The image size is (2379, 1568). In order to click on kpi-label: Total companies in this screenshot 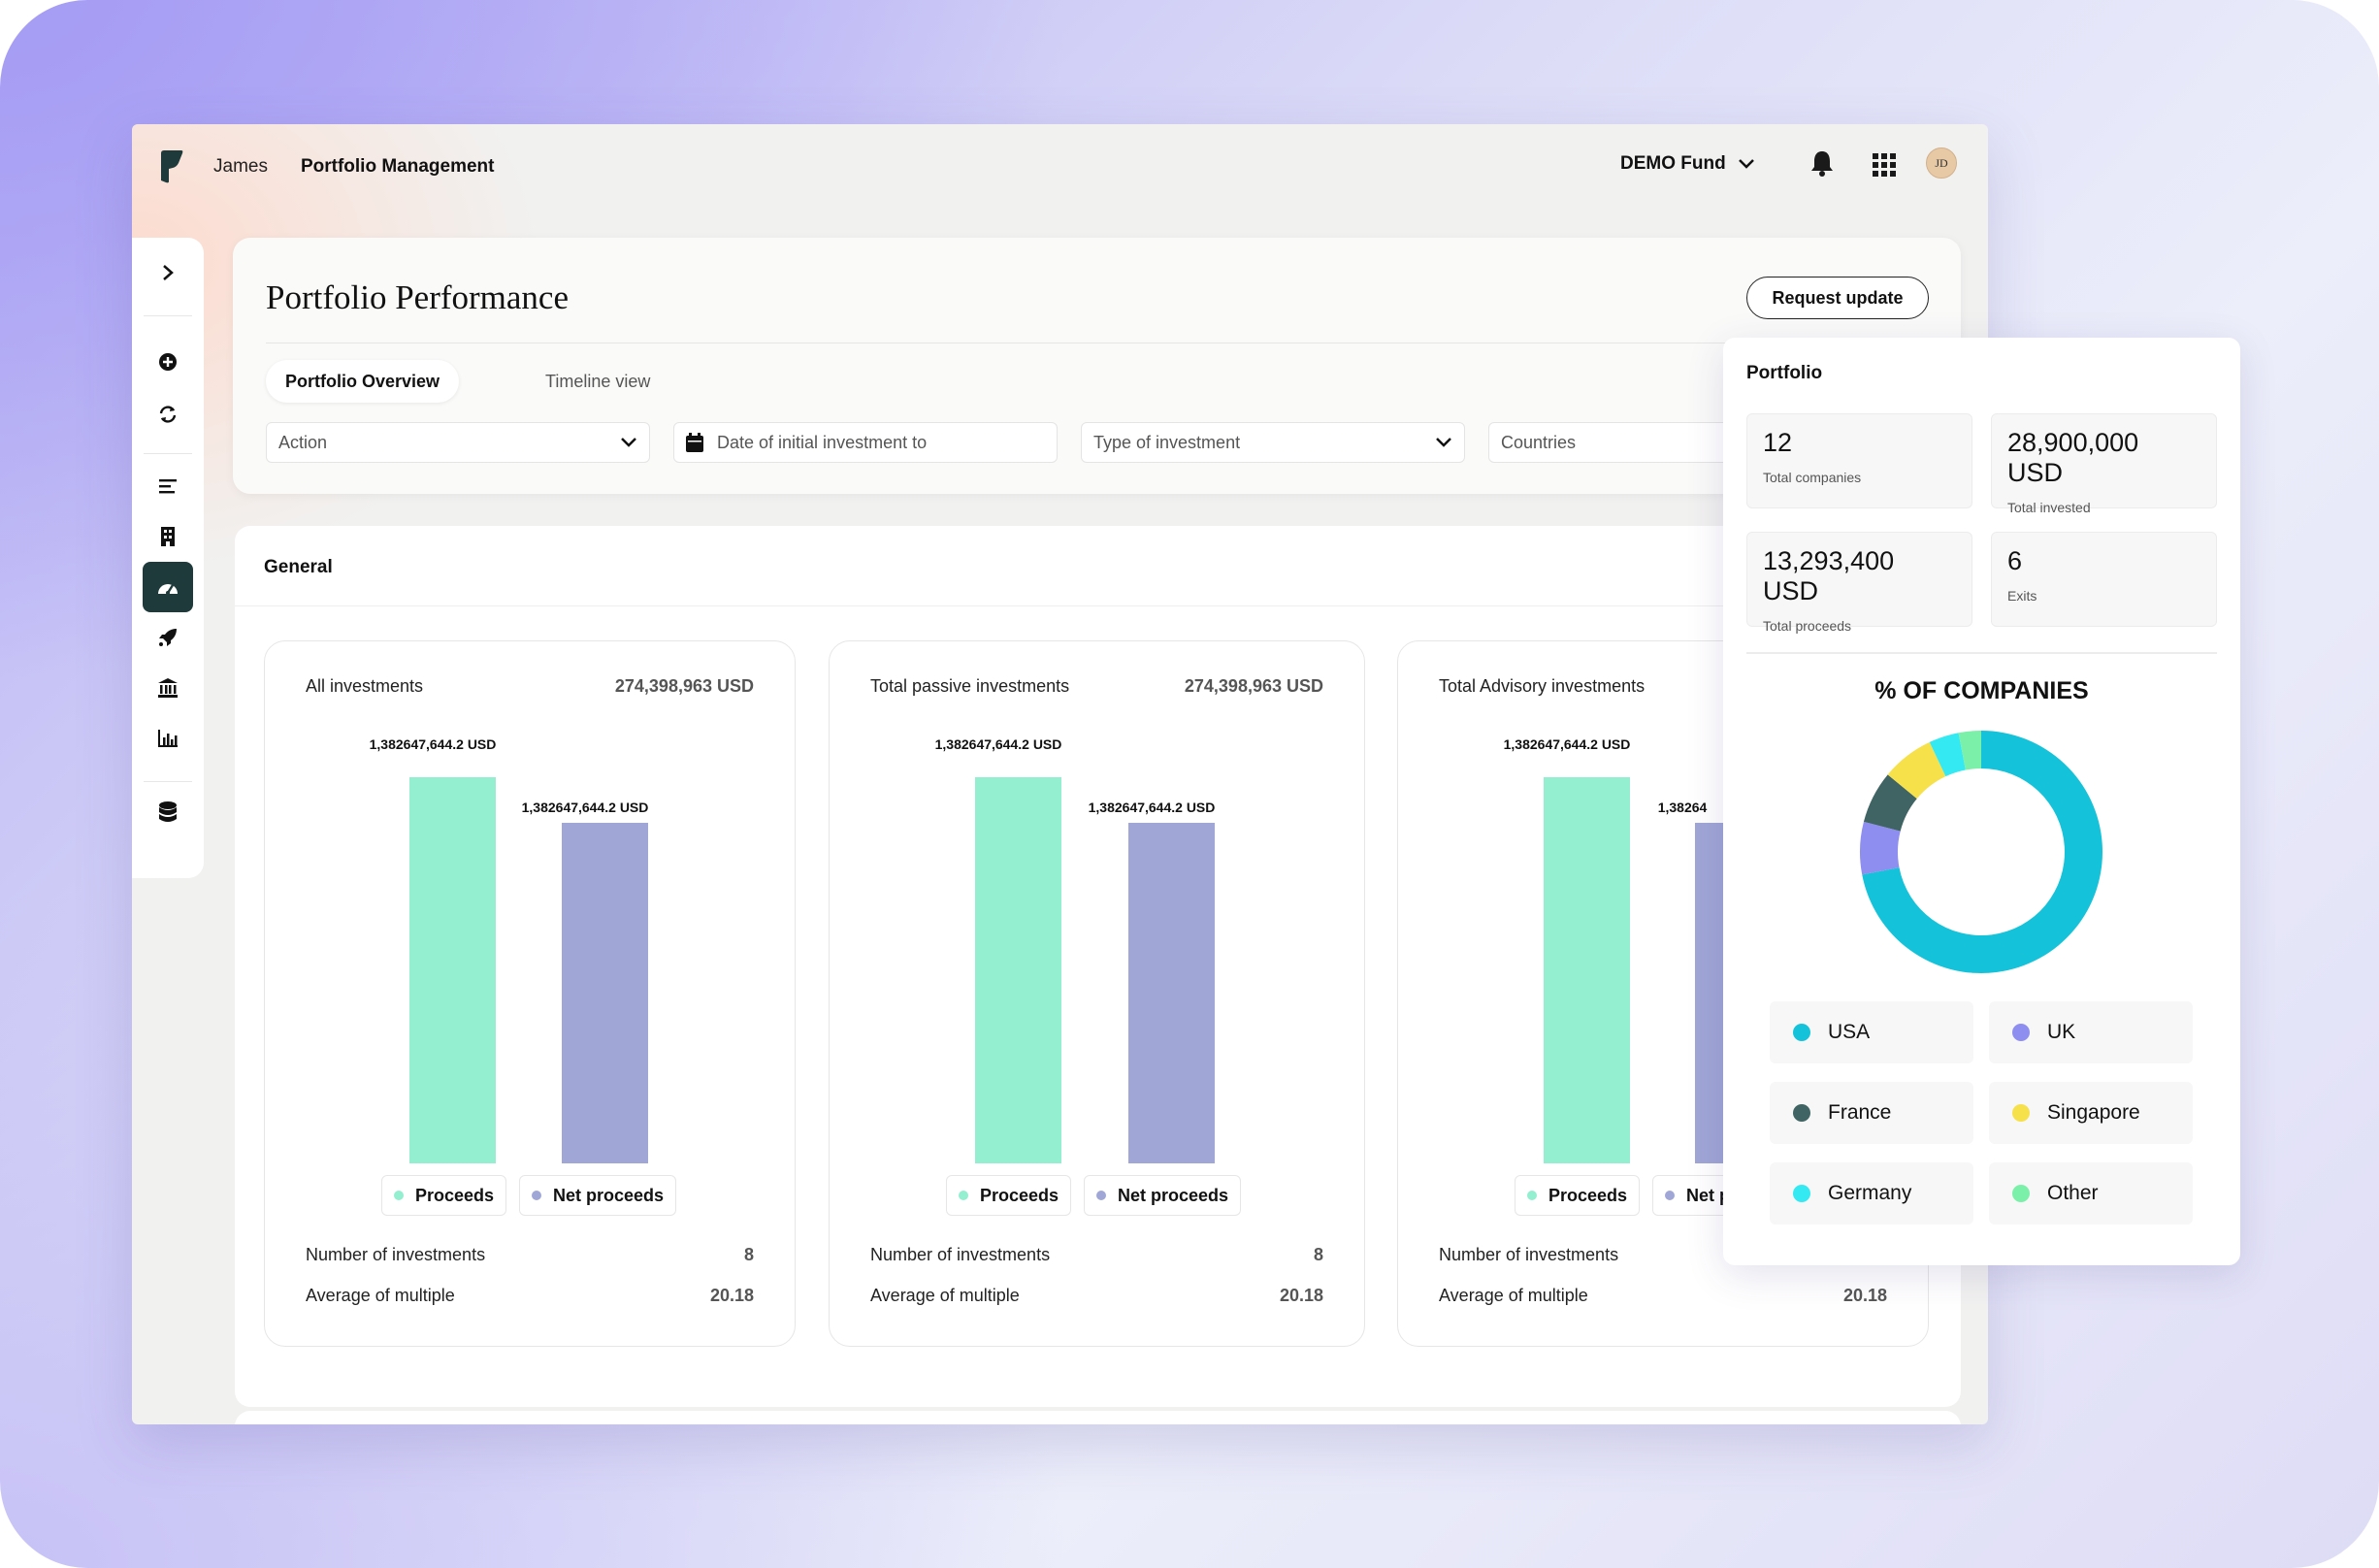, I will do `click(1812, 477)`.